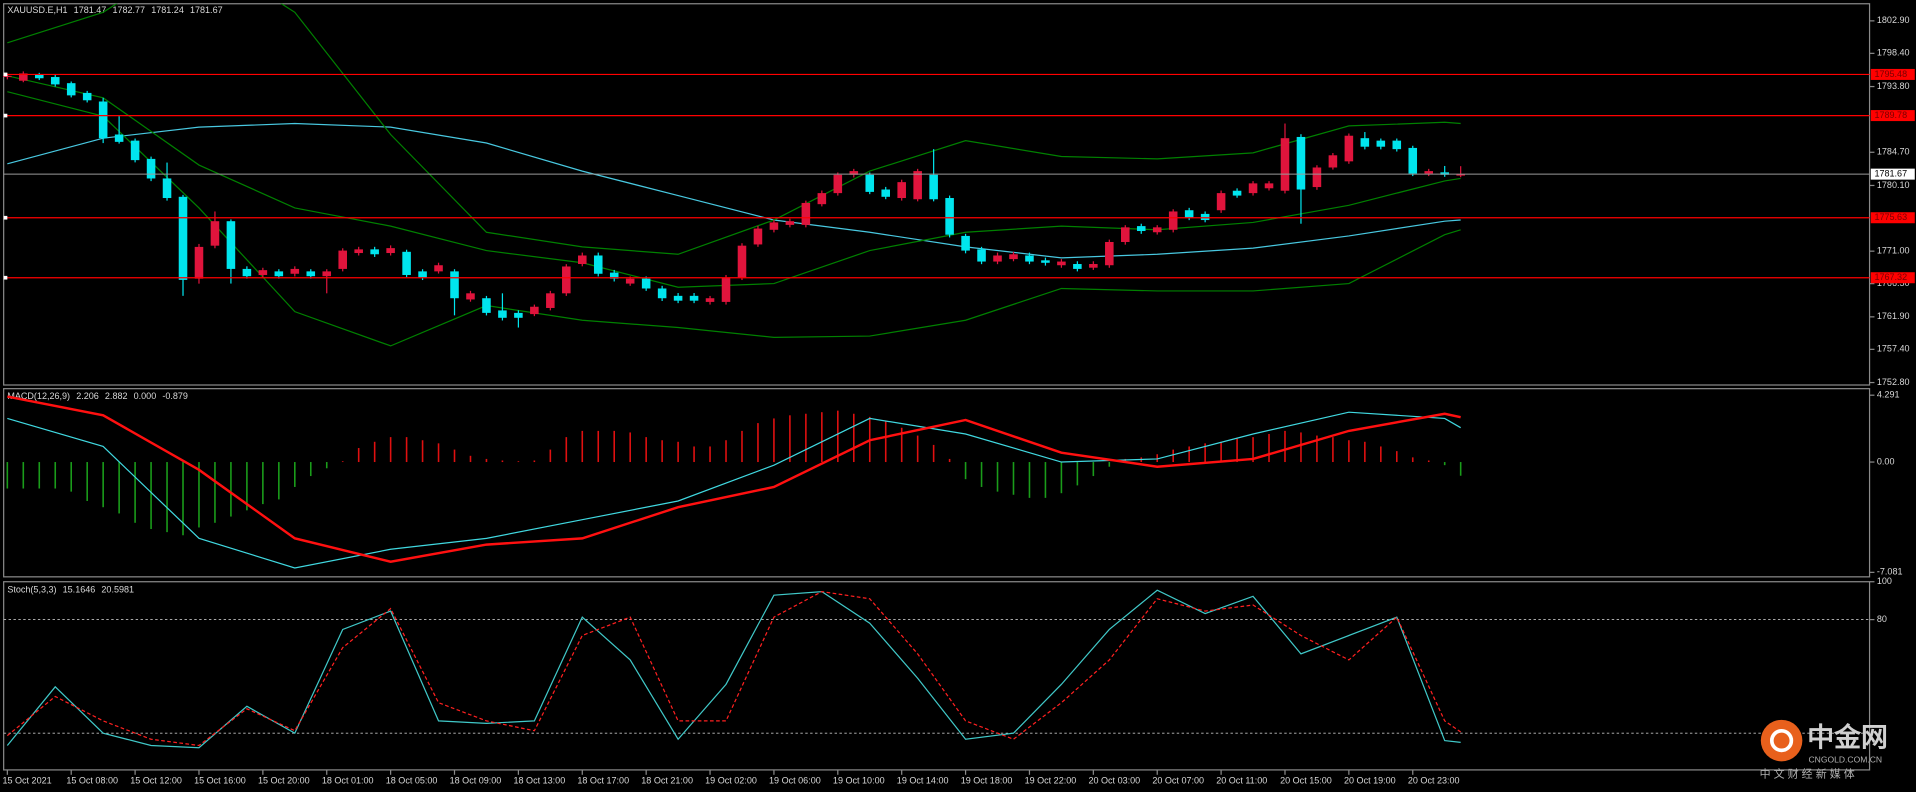 The width and height of the screenshot is (1916, 792). What do you see at coordinates (220, 780) in the screenshot?
I see `x-tick-label: 15 Oct 16:00` at bounding box center [220, 780].